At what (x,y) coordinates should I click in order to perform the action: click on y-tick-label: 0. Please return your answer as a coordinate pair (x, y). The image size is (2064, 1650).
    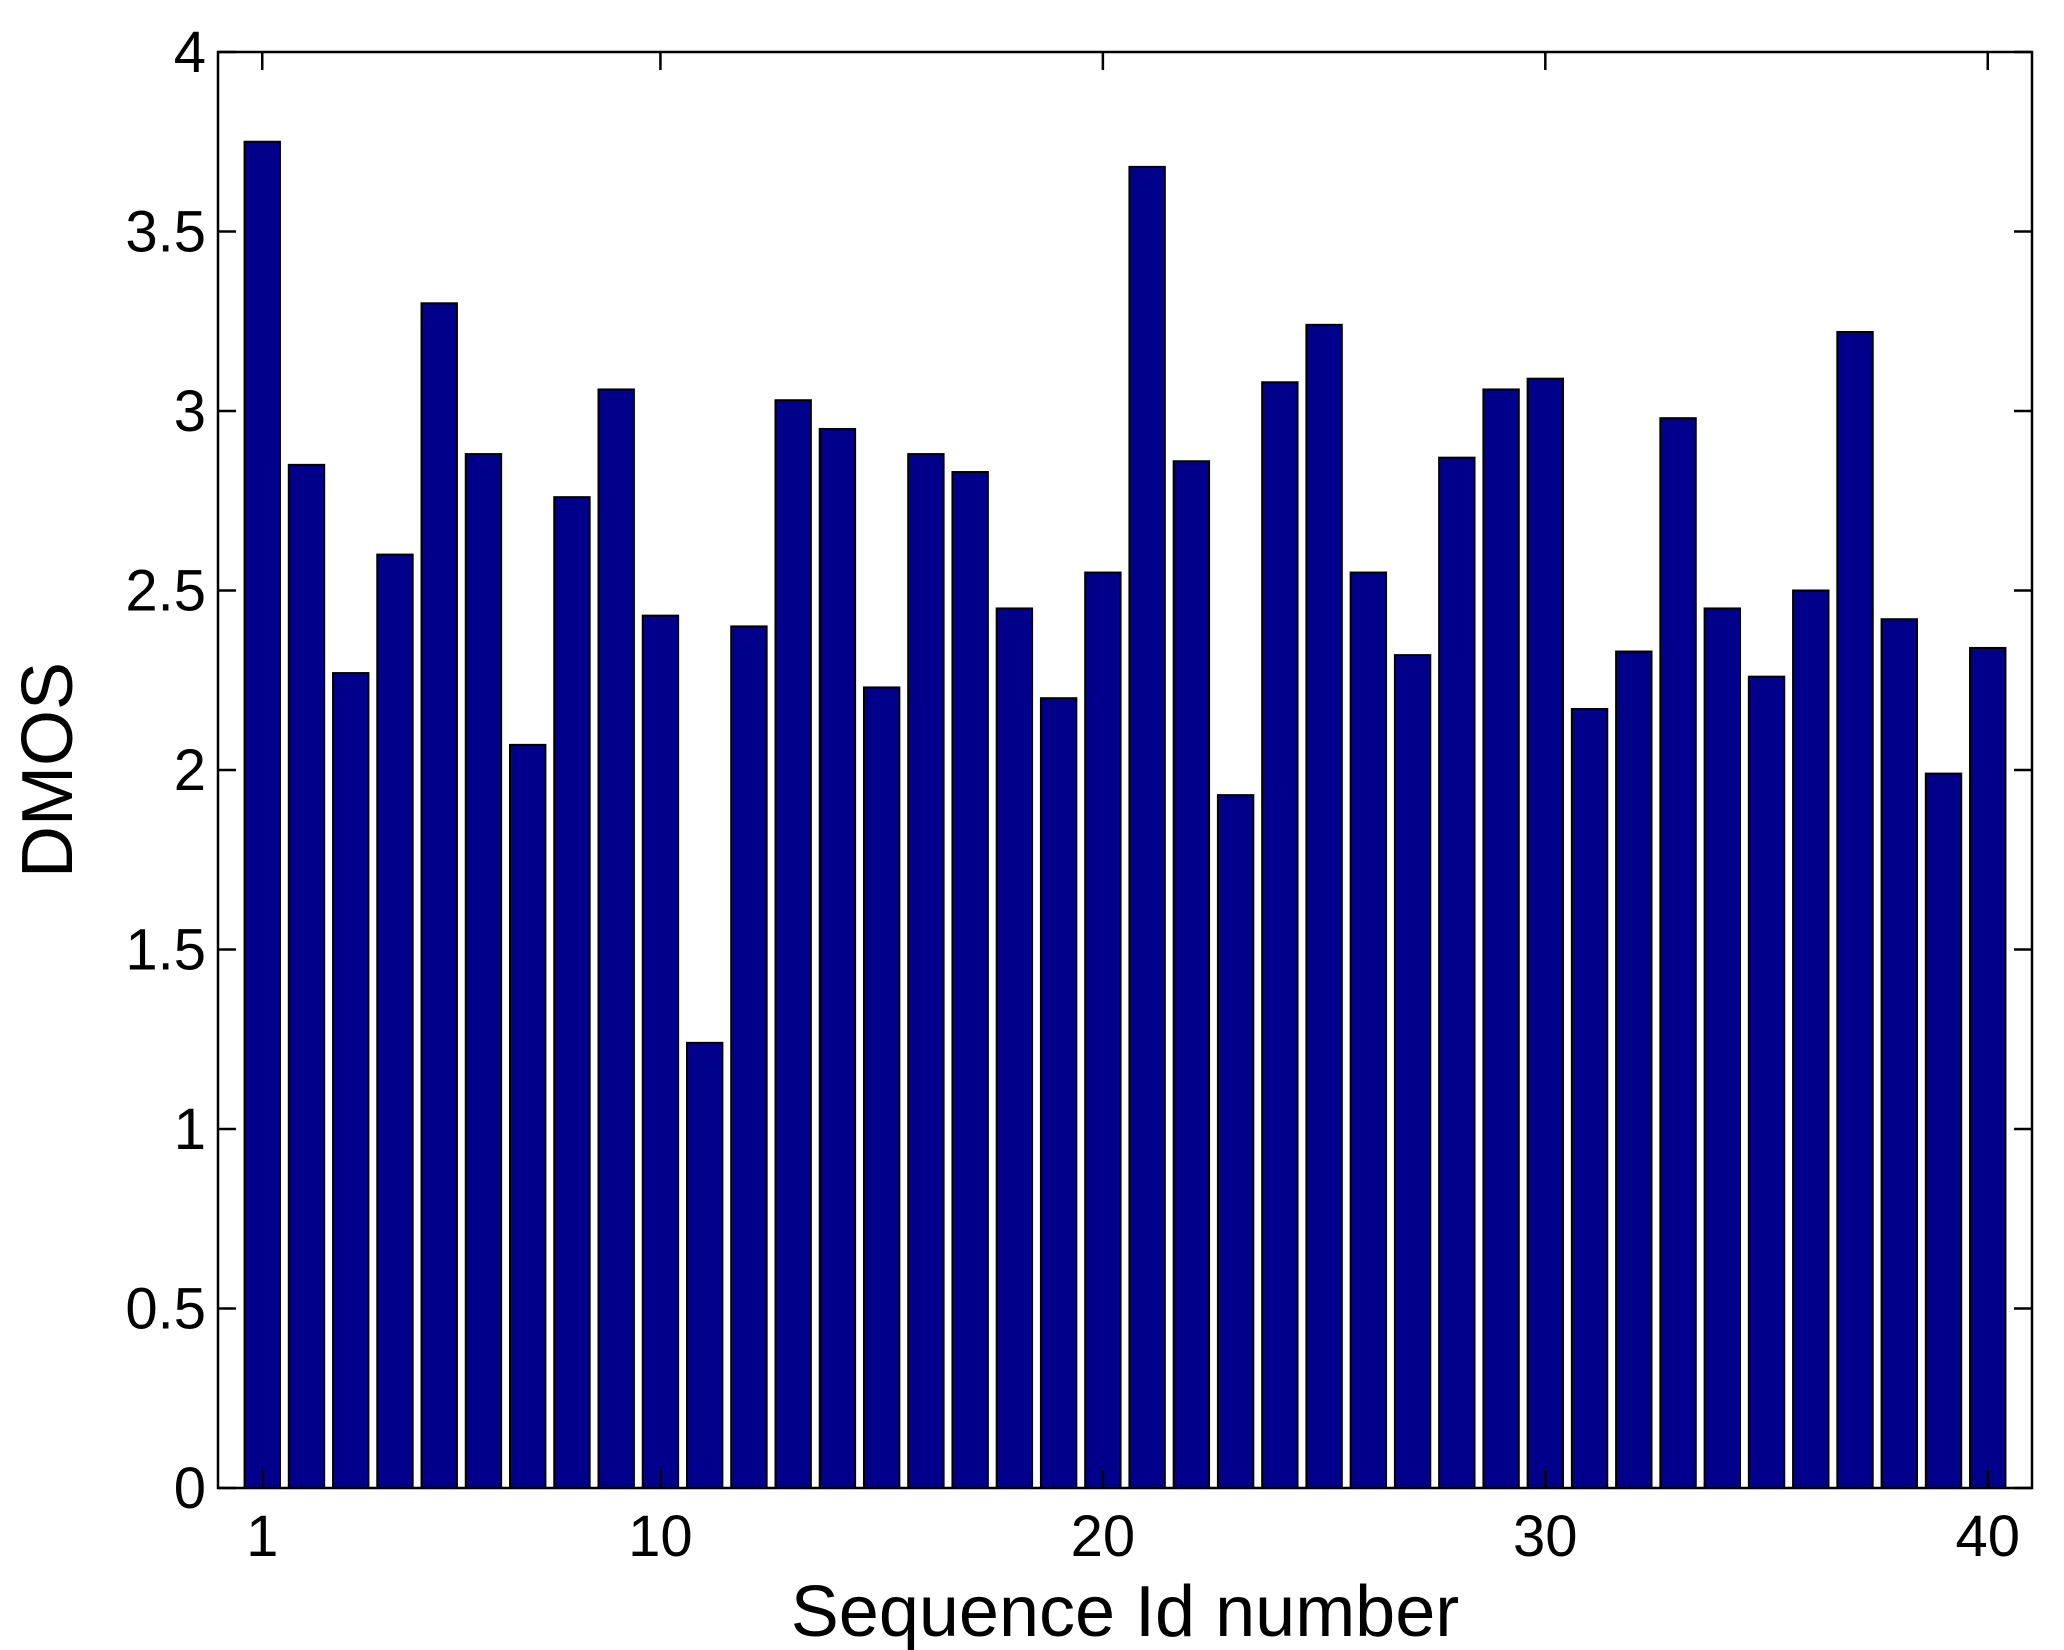
    Looking at the image, I should click on (190, 1488).